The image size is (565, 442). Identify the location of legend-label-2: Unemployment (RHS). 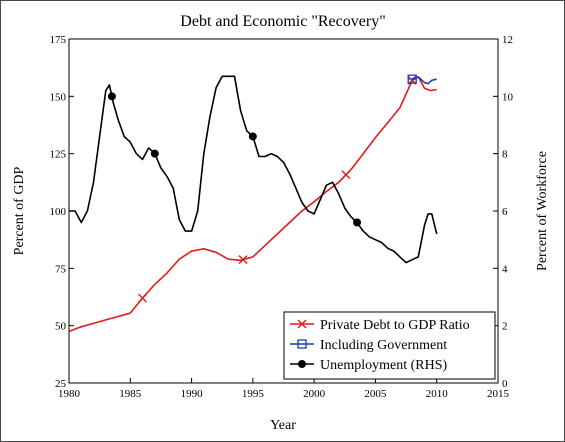
(383, 365).